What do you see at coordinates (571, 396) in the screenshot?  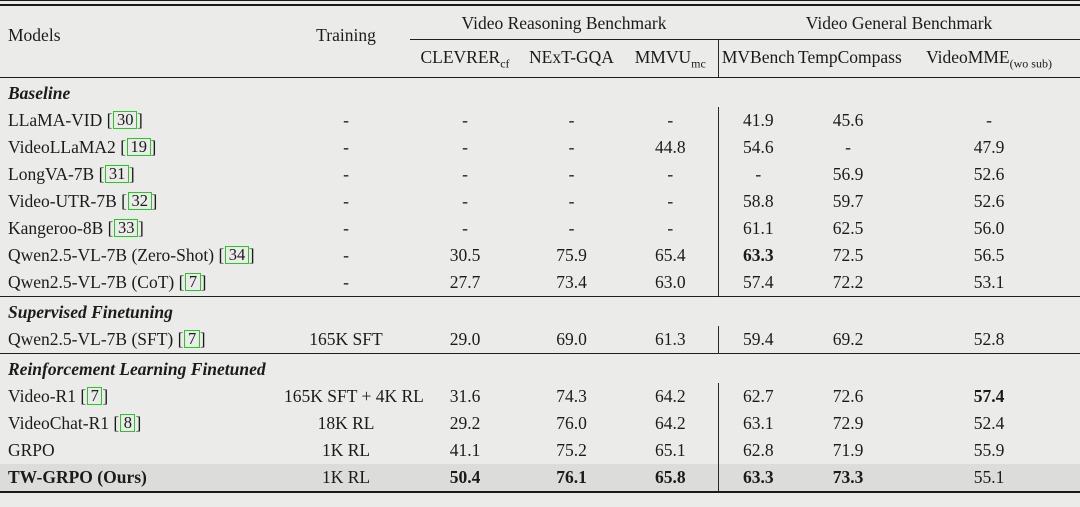 I see `value-cell: 74.3` at bounding box center [571, 396].